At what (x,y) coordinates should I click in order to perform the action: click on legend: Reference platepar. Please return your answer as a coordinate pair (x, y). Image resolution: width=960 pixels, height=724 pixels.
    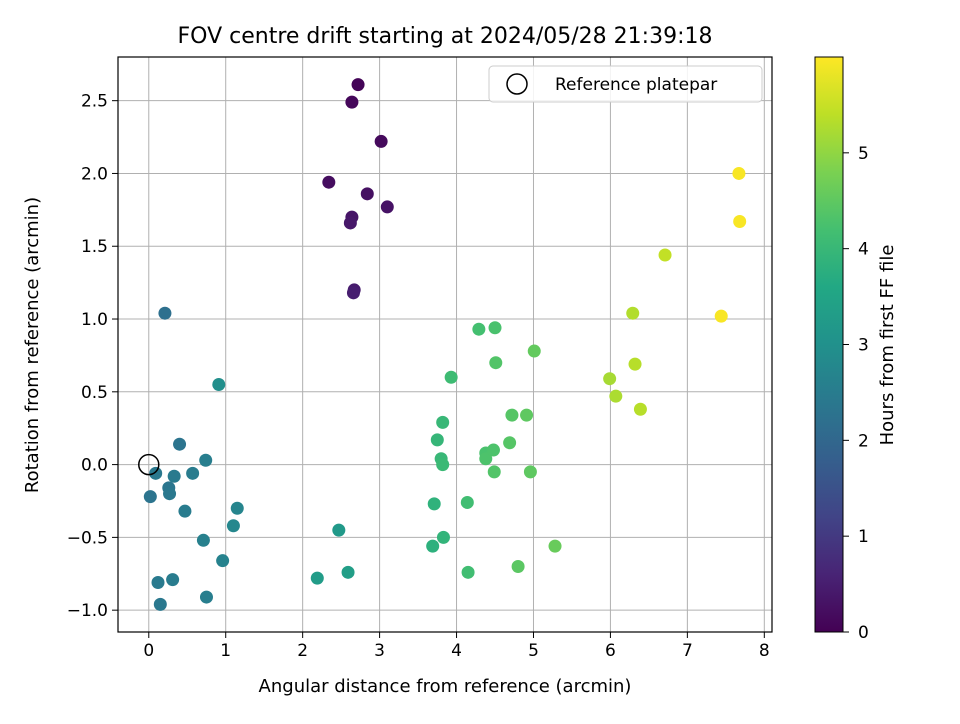
    Looking at the image, I should click on (625, 84).